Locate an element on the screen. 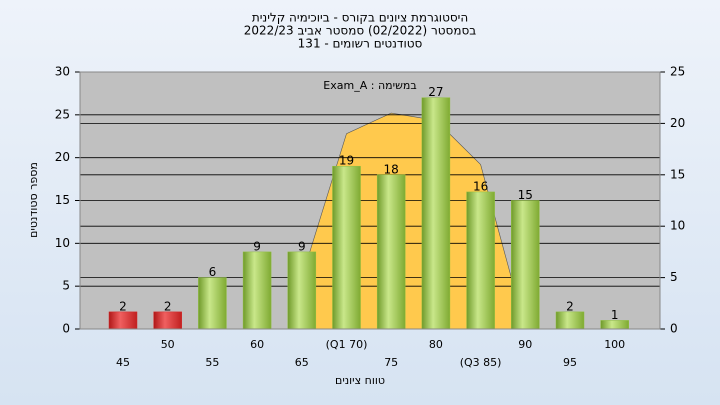 The height and width of the screenshot is (405, 720). x-tick-label: 65 is located at coordinates (302, 362).